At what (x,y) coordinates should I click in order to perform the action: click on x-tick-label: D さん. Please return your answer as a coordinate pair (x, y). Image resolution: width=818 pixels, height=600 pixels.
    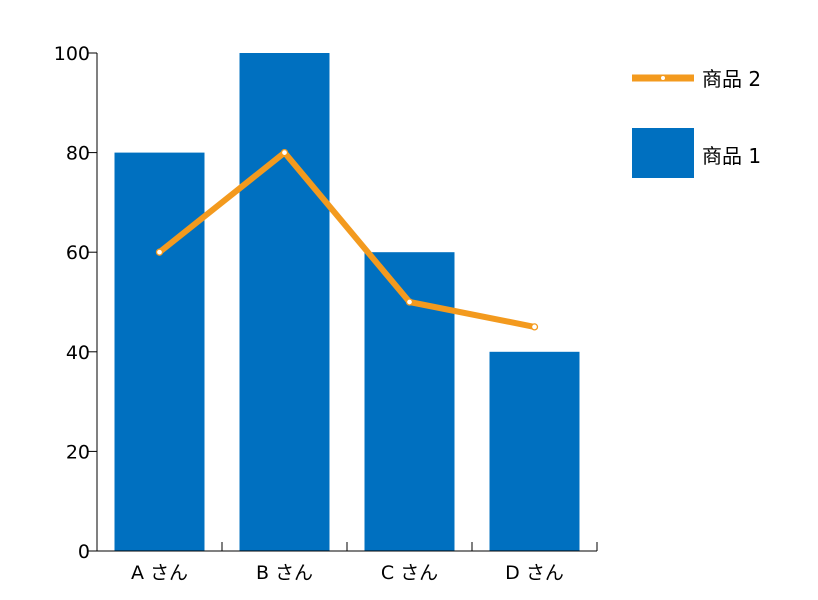
    Looking at the image, I should click on (534, 573).